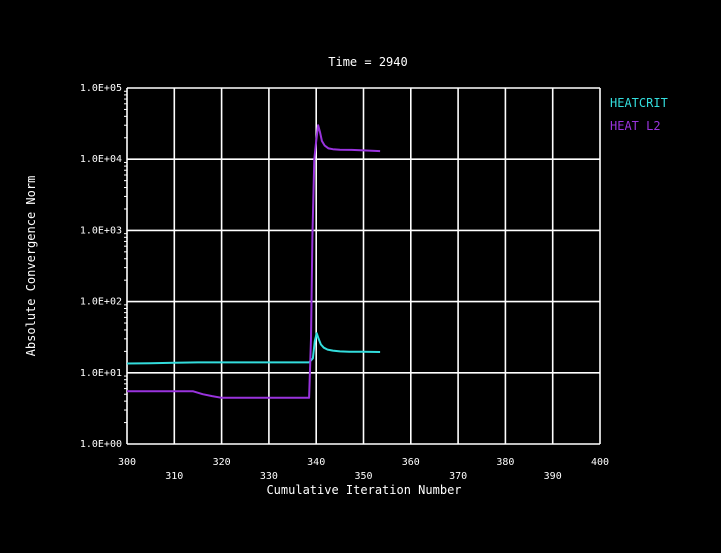 The width and height of the screenshot is (721, 553). I want to click on x-tick-label: 310, so click(174, 476).